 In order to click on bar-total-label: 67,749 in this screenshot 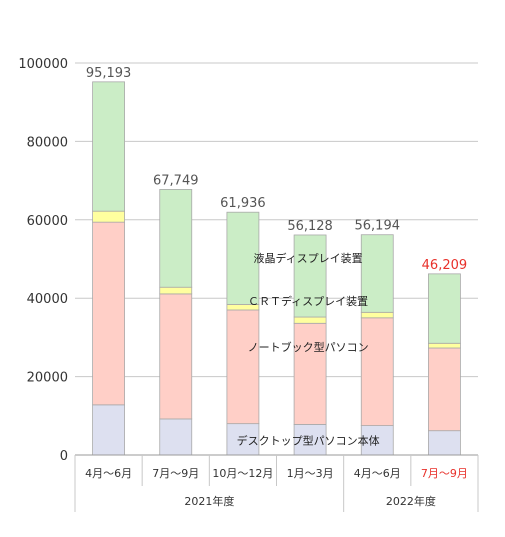, I will do `click(176, 180)`.